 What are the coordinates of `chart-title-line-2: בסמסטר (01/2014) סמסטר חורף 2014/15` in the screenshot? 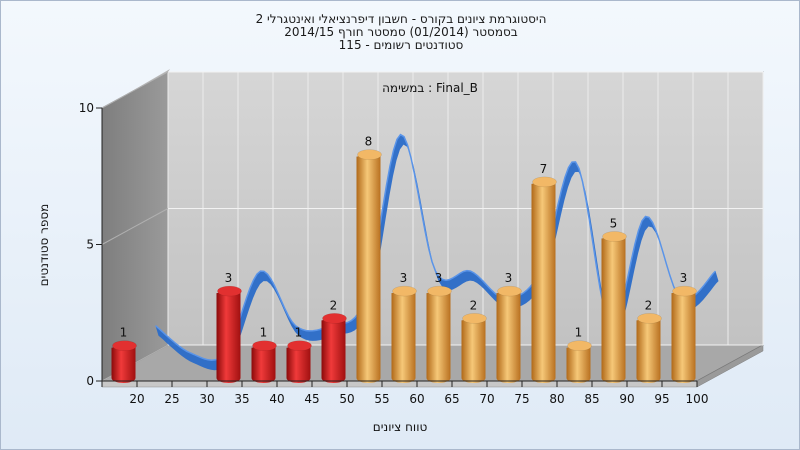 It's located at (401, 32).